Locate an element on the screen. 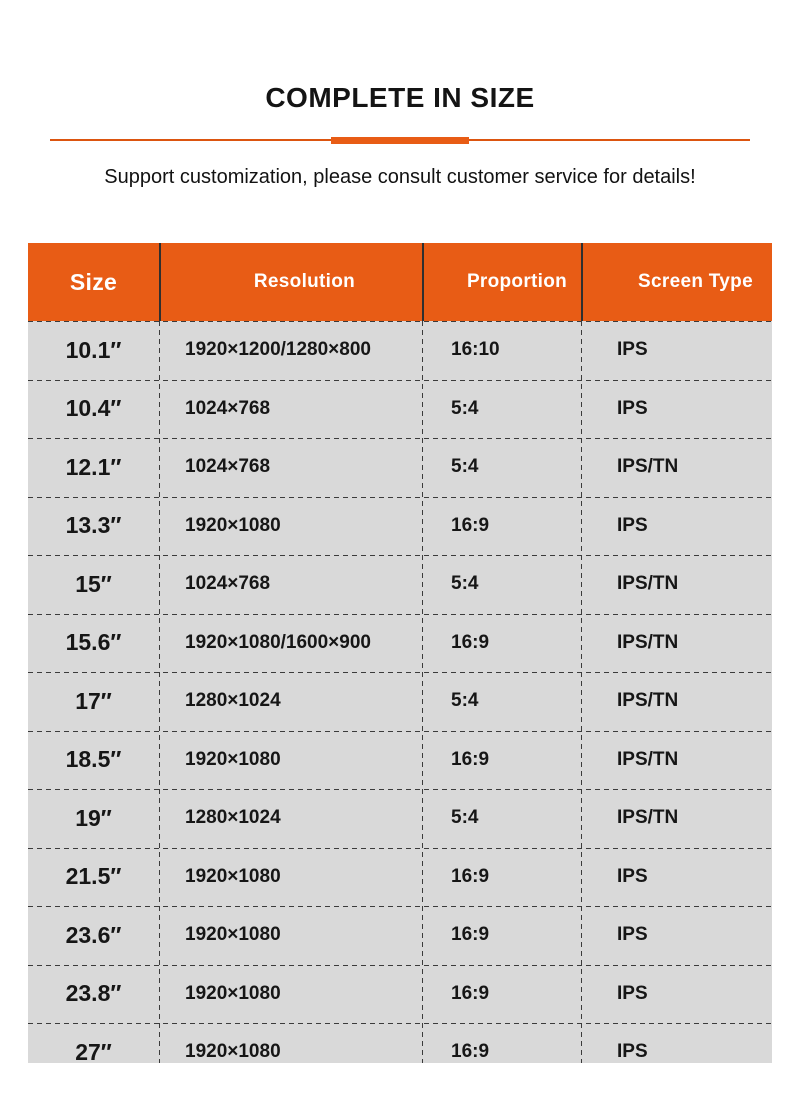  proportion-cell: 16:10 is located at coordinates (475, 350).